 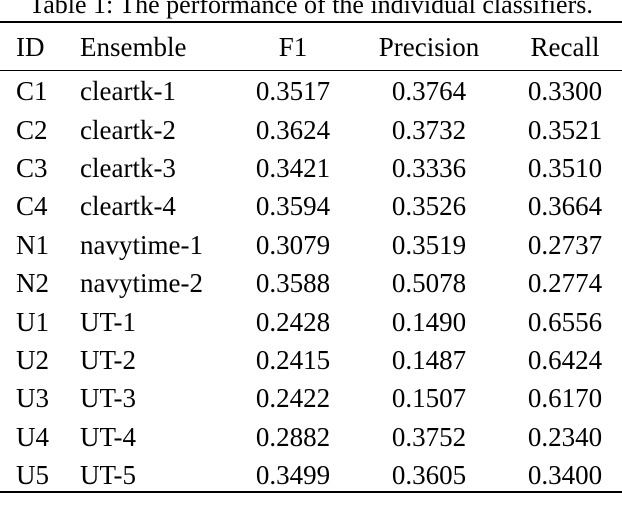 I want to click on table-cell: 0.3588, so click(x=293, y=283).